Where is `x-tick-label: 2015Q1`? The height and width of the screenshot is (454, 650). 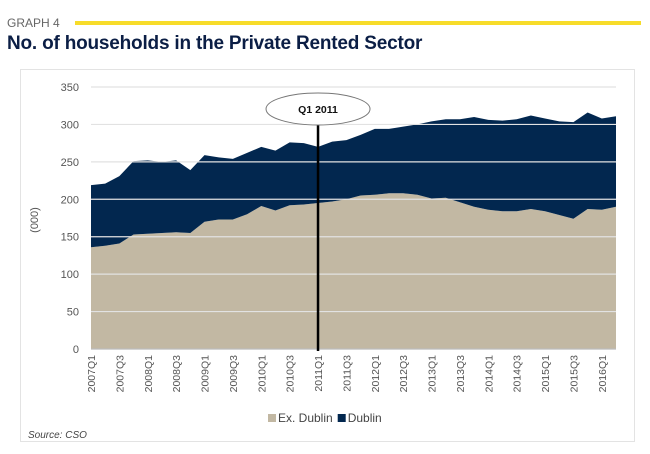
x-tick-label: 2015Q1 is located at coordinates (546, 374).